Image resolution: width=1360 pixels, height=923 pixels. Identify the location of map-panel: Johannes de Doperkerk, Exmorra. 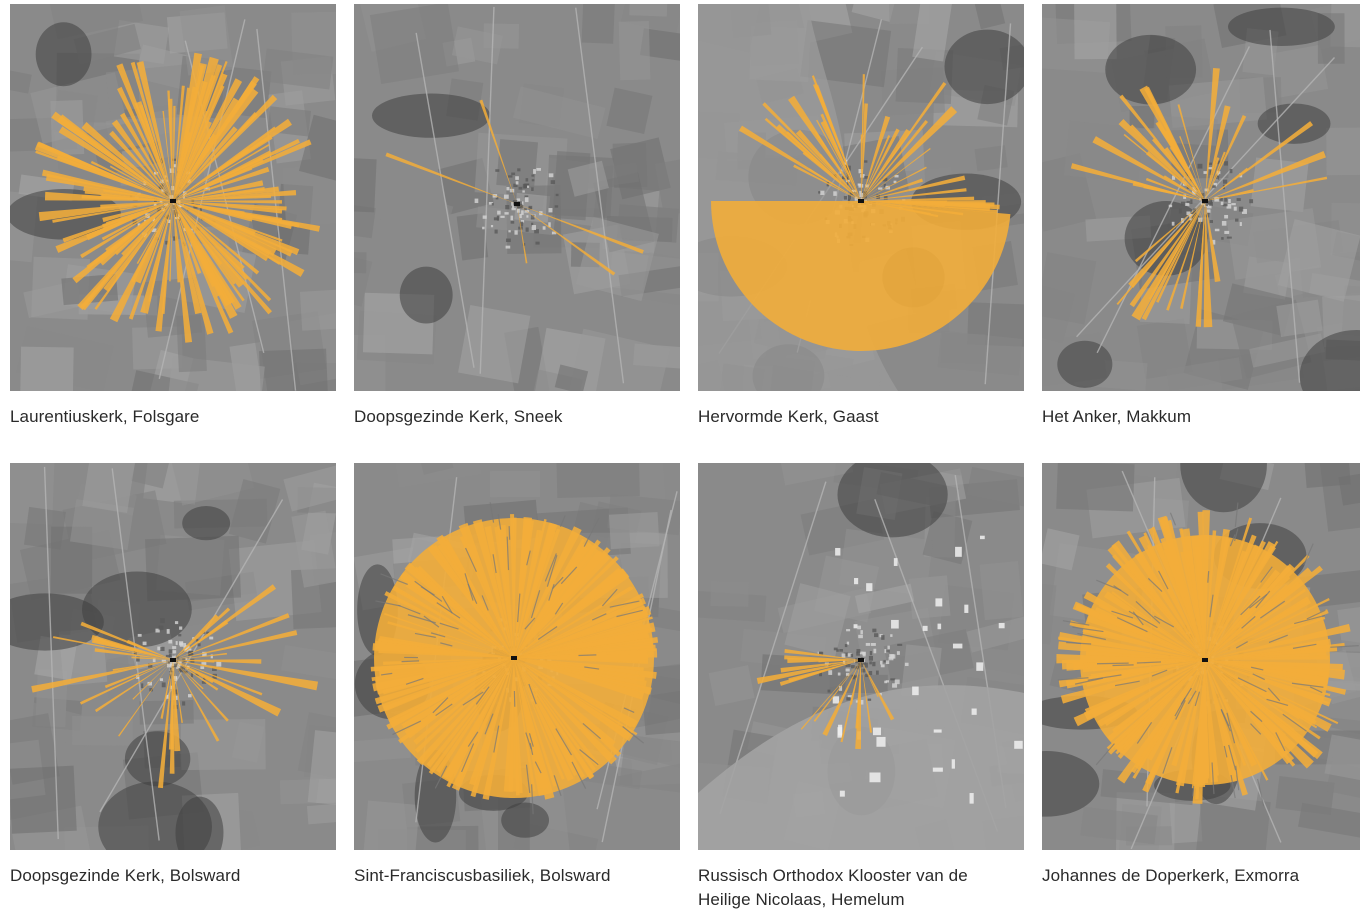
(1201, 675).